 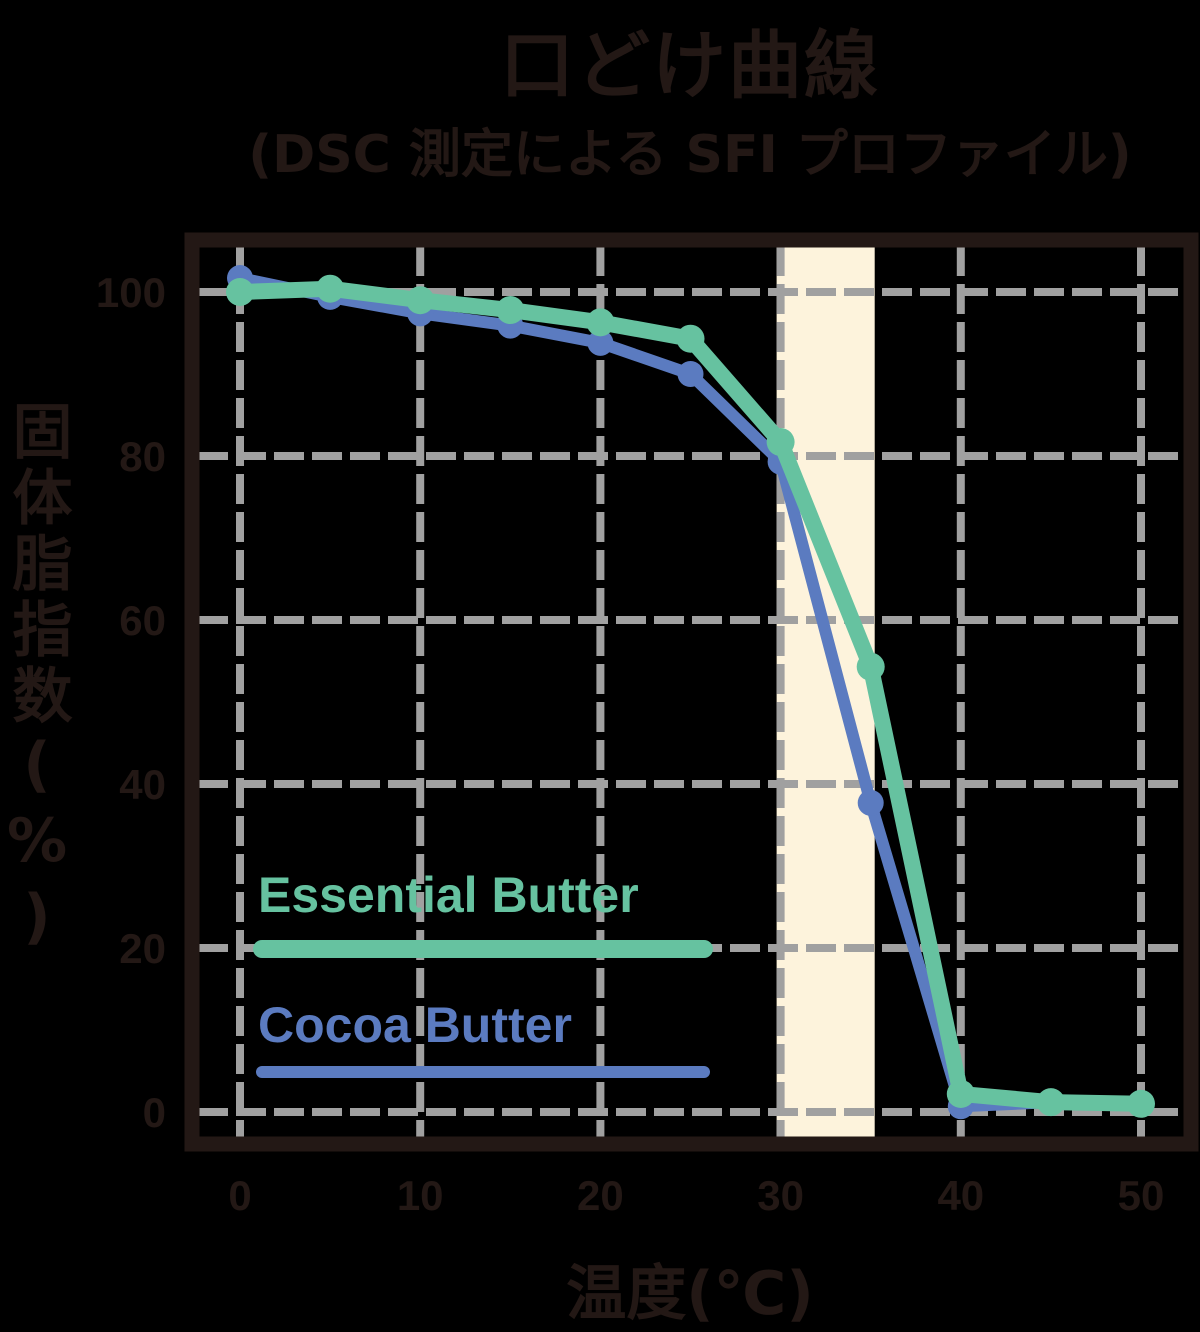 What do you see at coordinates (690, 66) in the screenshot?
I see `chart-title: 口どけ曲線` at bounding box center [690, 66].